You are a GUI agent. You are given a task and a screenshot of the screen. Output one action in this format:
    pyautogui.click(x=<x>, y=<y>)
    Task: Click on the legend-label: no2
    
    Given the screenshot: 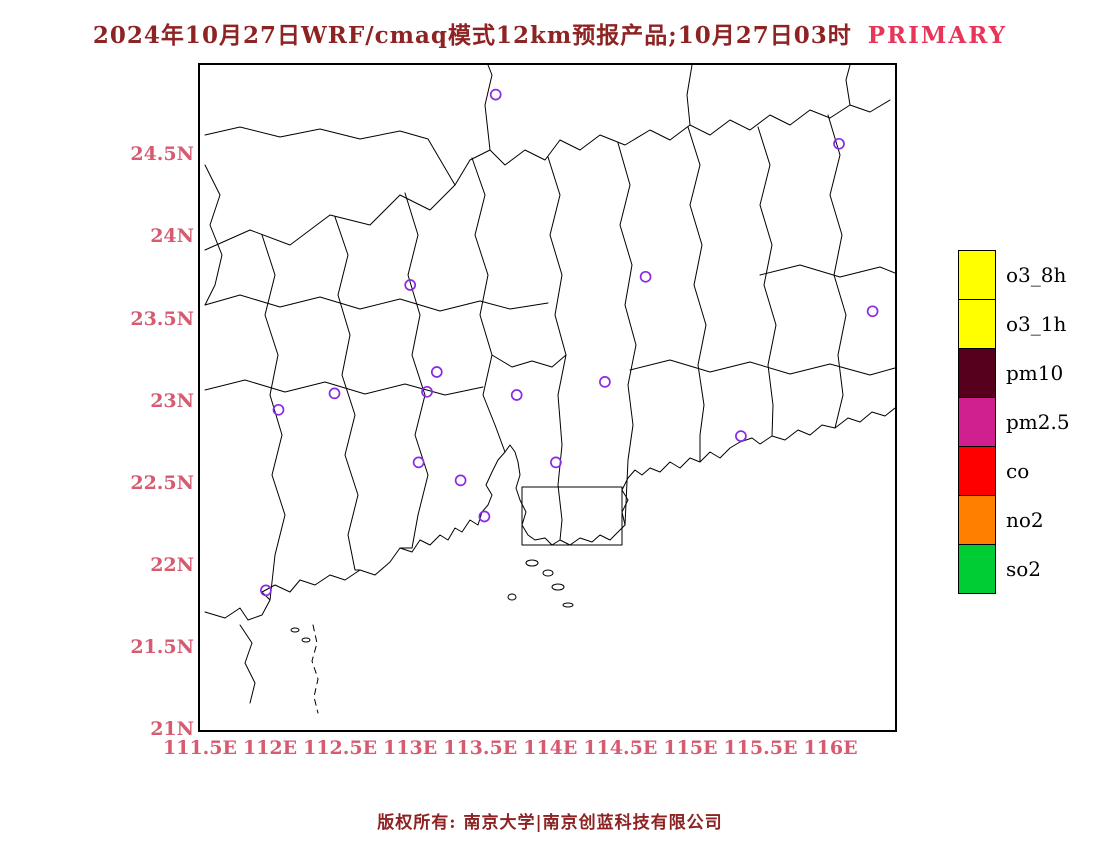 What is the action you would take?
    pyautogui.click(x=1025, y=520)
    